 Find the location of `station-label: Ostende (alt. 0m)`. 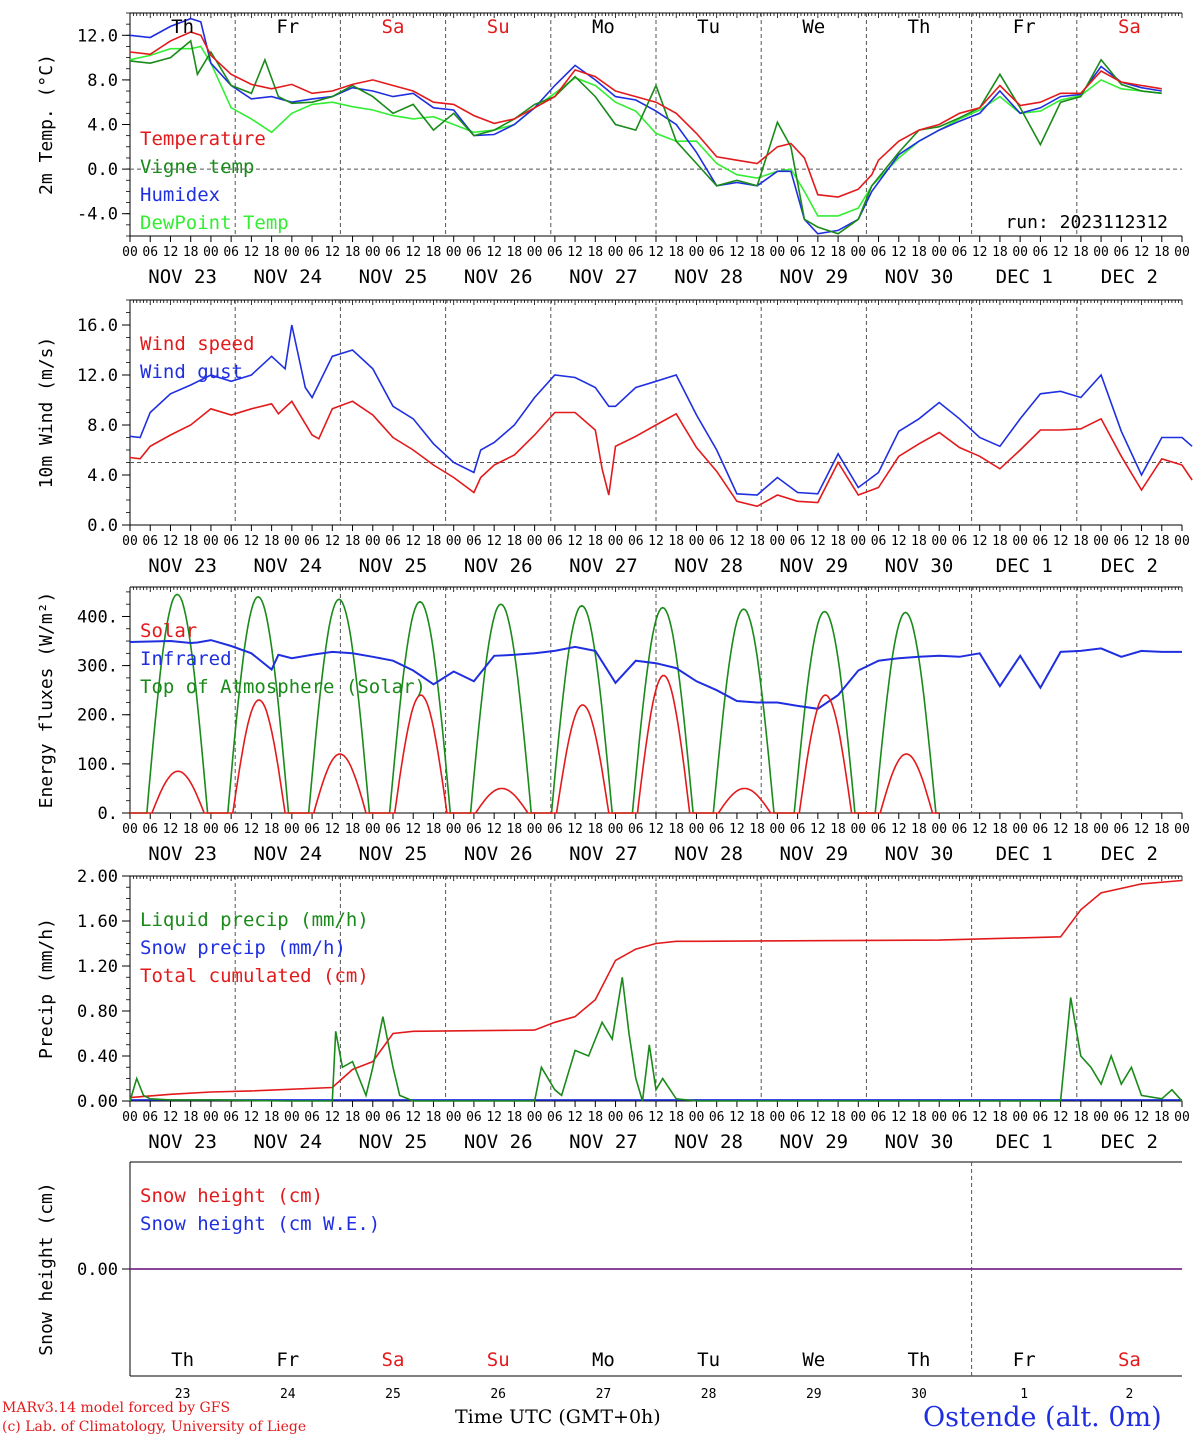

station-label: Ostende (alt. 0m) is located at coordinates (1042, 1417).